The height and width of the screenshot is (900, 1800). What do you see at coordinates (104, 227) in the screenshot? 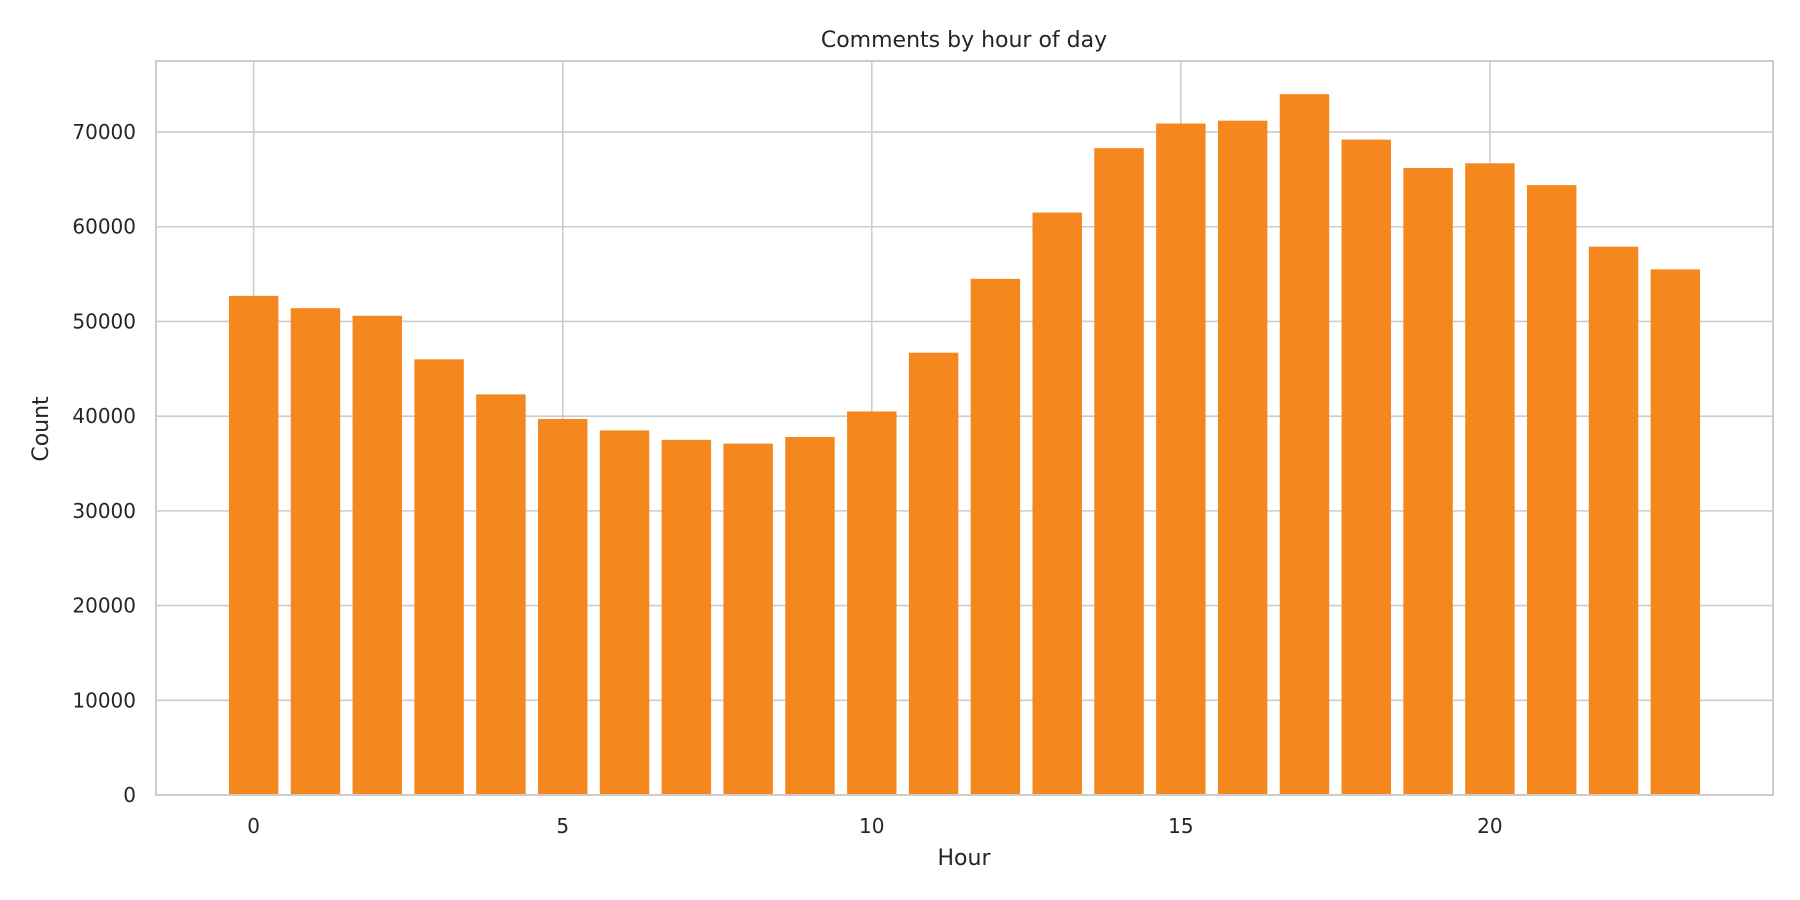
I see `y-tick-label: 60000` at bounding box center [104, 227].